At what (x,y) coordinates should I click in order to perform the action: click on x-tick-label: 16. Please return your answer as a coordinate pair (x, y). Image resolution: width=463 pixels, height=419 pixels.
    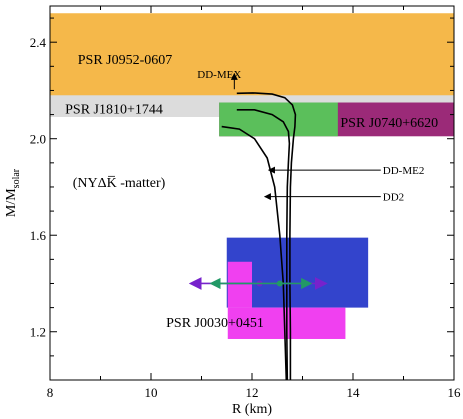
    Looking at the image, I should click on (455, 392).